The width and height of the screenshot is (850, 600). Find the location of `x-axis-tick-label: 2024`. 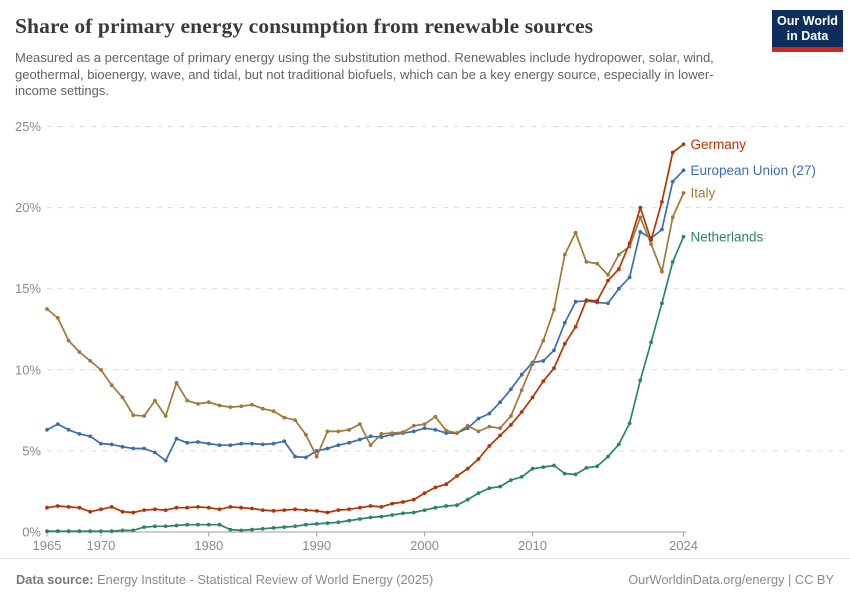

x-axis-tick-label: 2024 is located at coordinates (683, 545).